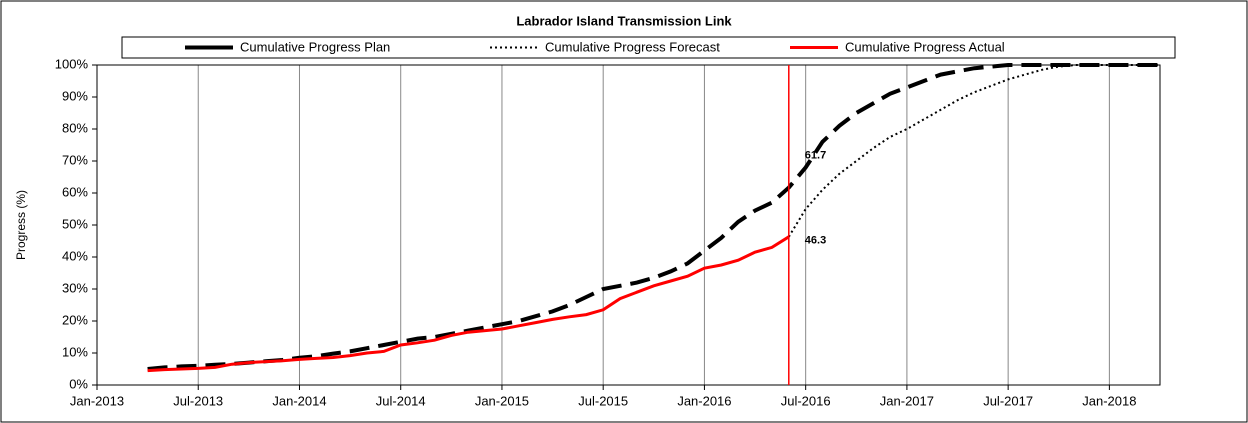  Describe the element at coordinates (21, 225) in the screenshot. I see `y-axis-label: Progress (%)` at that location.